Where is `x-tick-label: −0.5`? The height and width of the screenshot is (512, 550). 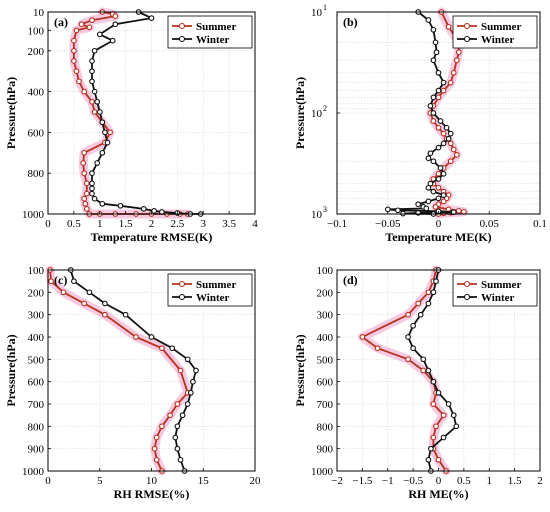 x-tick-label: −0.5 is located at coordinates (413, 481).